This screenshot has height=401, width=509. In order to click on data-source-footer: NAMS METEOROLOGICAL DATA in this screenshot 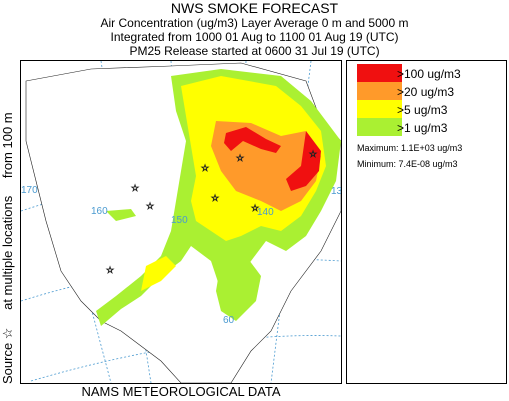, I will do `click(181, 391)`.